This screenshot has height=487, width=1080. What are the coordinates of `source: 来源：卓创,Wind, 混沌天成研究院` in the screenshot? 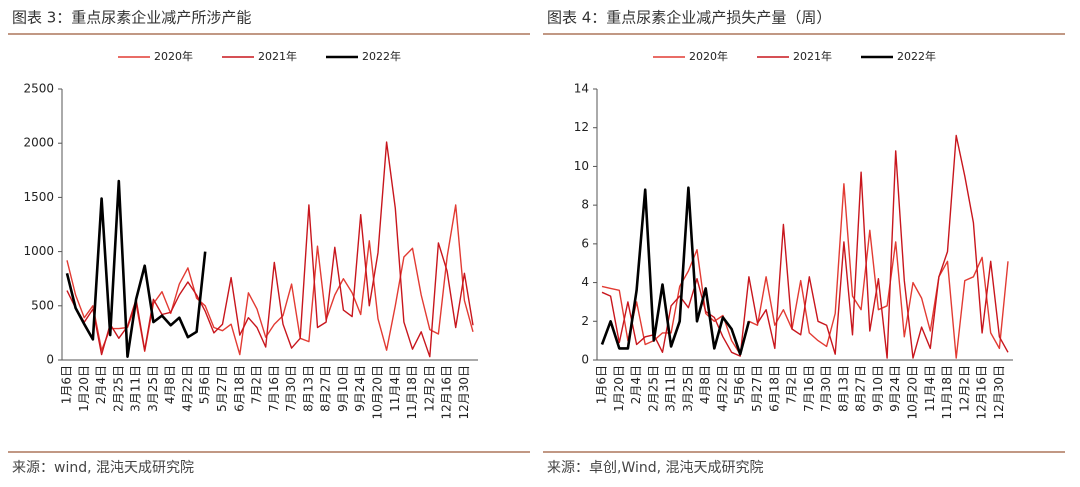 It's located at (655, 468).